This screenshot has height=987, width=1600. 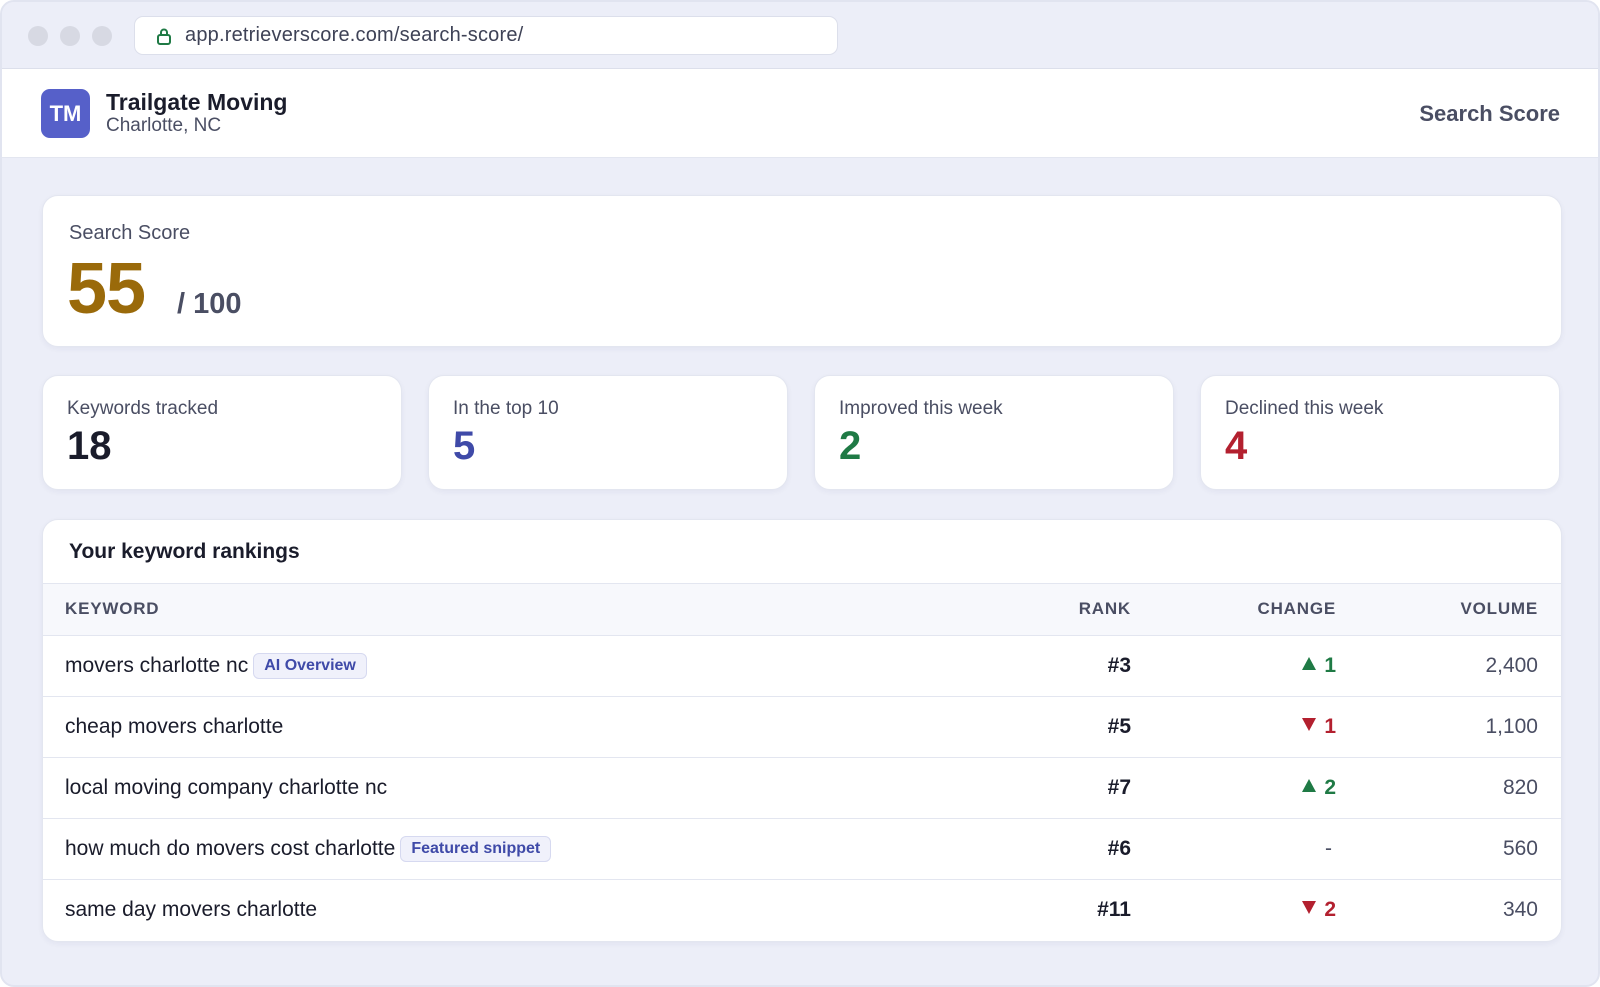 What do you see at coordinates (464, 446) in the screenshot?
I see `stat-value: 5` at bounding box center [464, 446].